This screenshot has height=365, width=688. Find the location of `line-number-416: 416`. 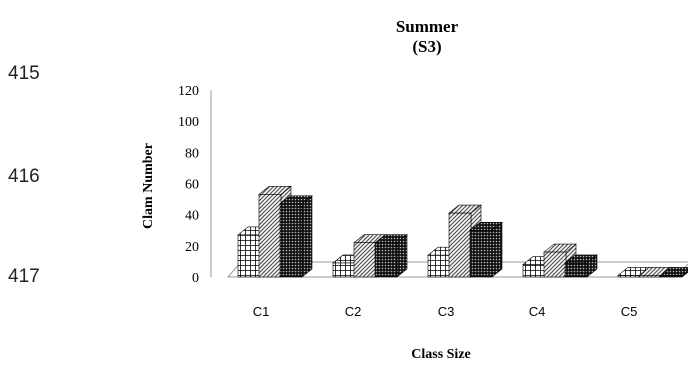

line-number-416: 416 is located at coordinates (24, 176).